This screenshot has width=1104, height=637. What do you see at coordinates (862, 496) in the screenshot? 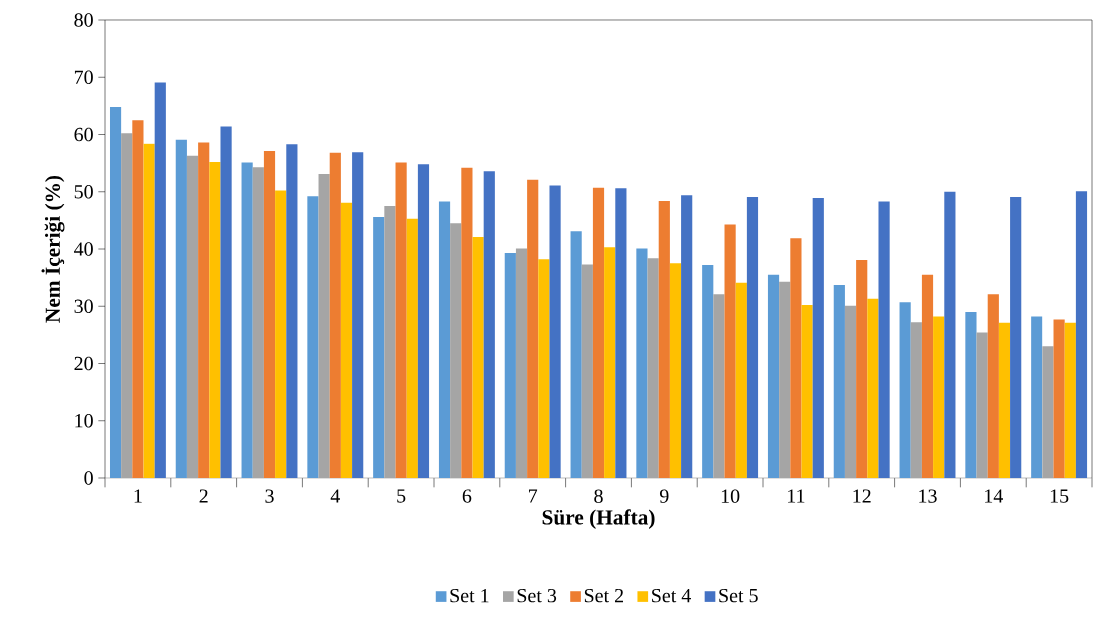
I see `x-tick-label: 12` at bounding box center [862, 496].